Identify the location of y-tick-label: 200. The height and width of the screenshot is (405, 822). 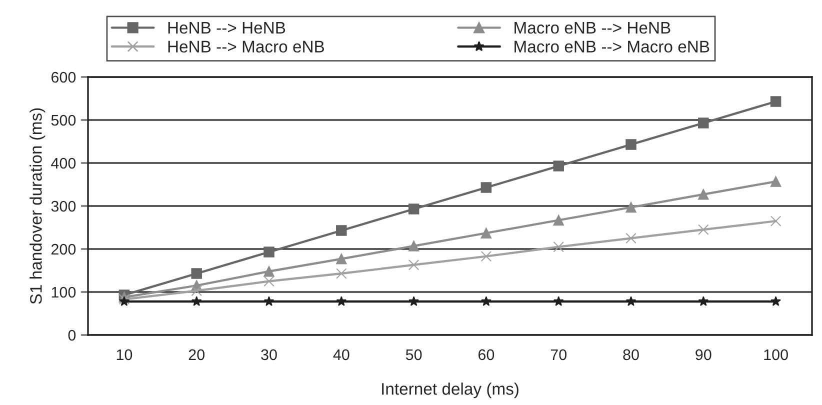
(63, 249).